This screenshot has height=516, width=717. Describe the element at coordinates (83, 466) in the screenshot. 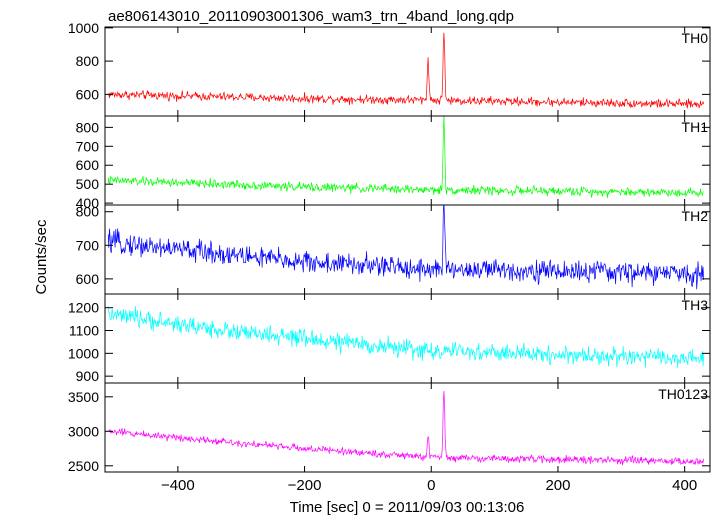

I see `y-tick-label: 2500` at that location.